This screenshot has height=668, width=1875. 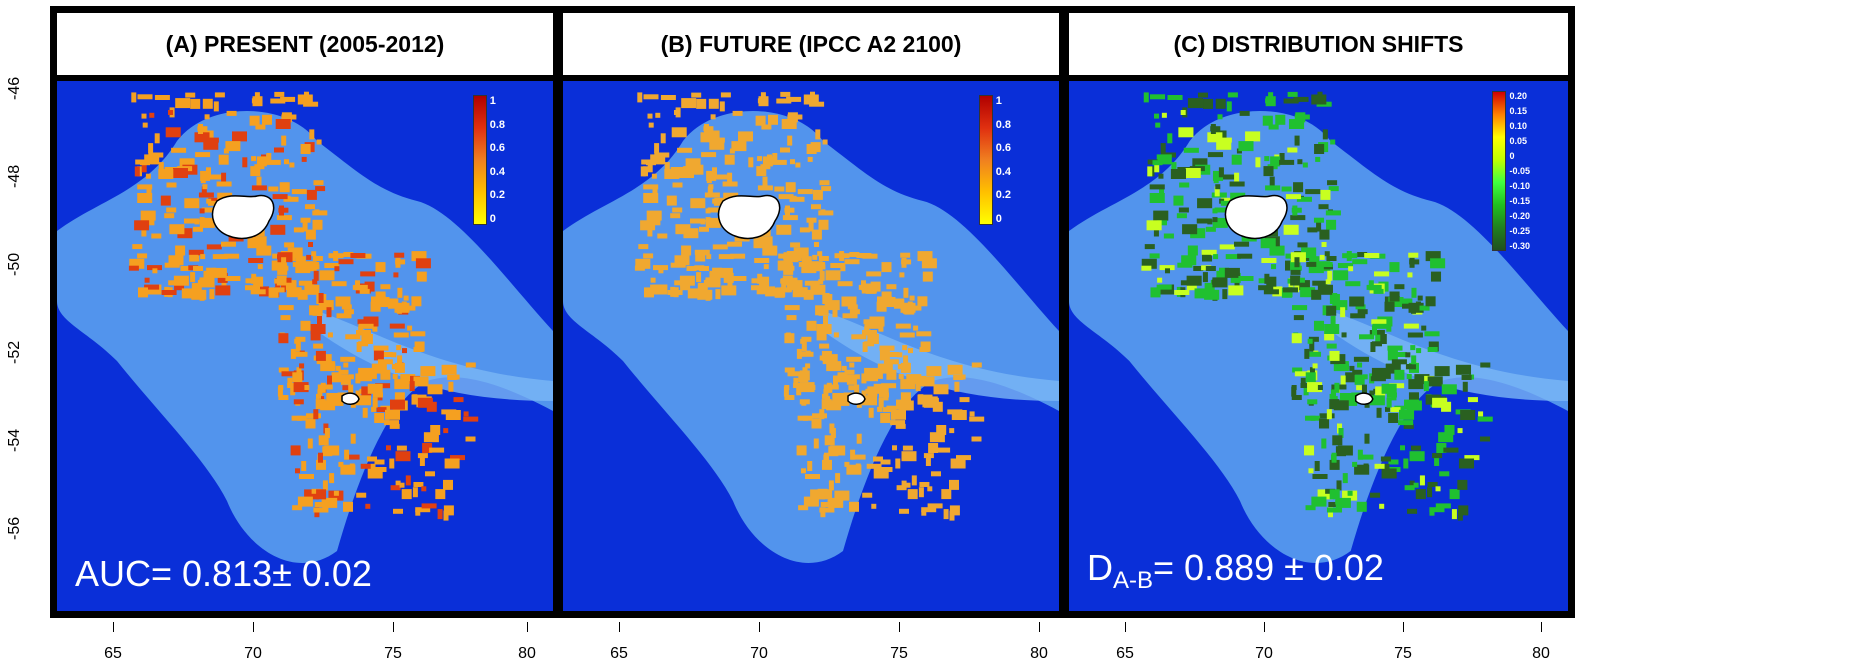 I want to click on legend-label: 0.8, so click(x=497, y=124).